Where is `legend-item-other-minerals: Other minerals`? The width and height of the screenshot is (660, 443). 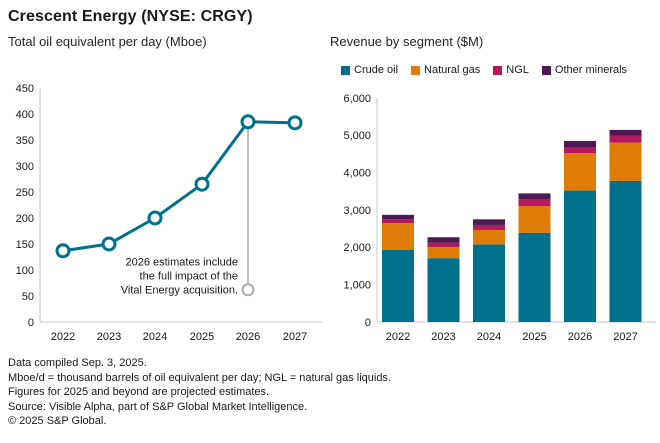 legend-item-other-minerals: Other minerals is located at coordinates (584, 70).